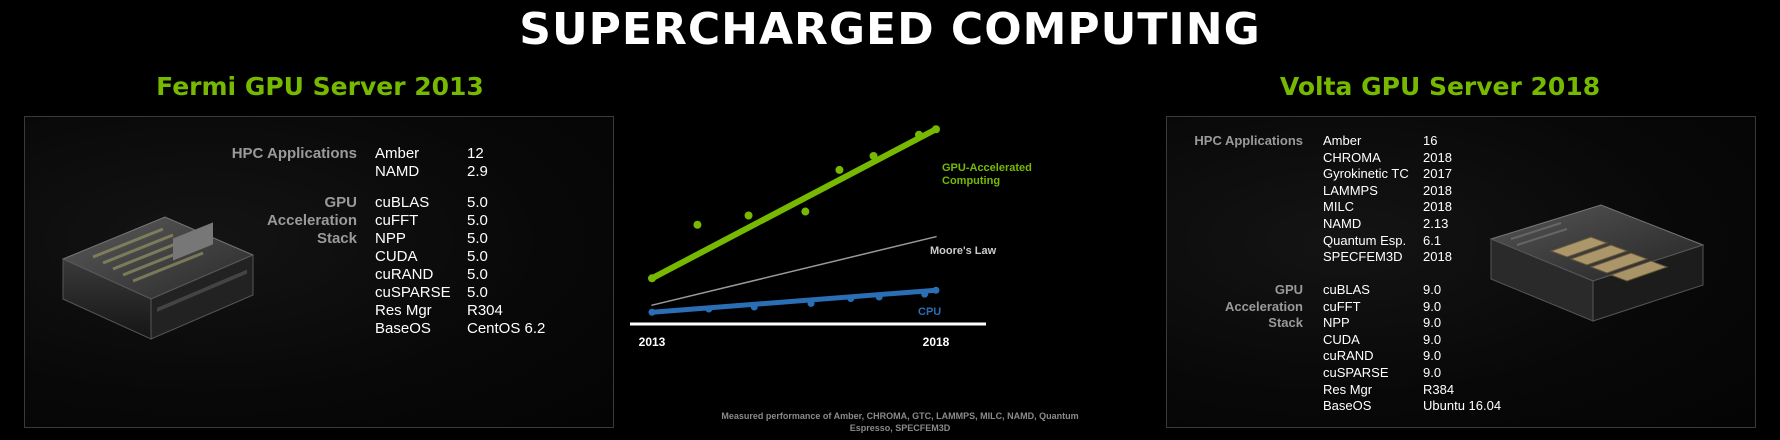 The width and height of the screenshot is (1780, 440). Describe the element at coordinates (485, 310) in the screenshot. I see `spec-value: R304` at that location.